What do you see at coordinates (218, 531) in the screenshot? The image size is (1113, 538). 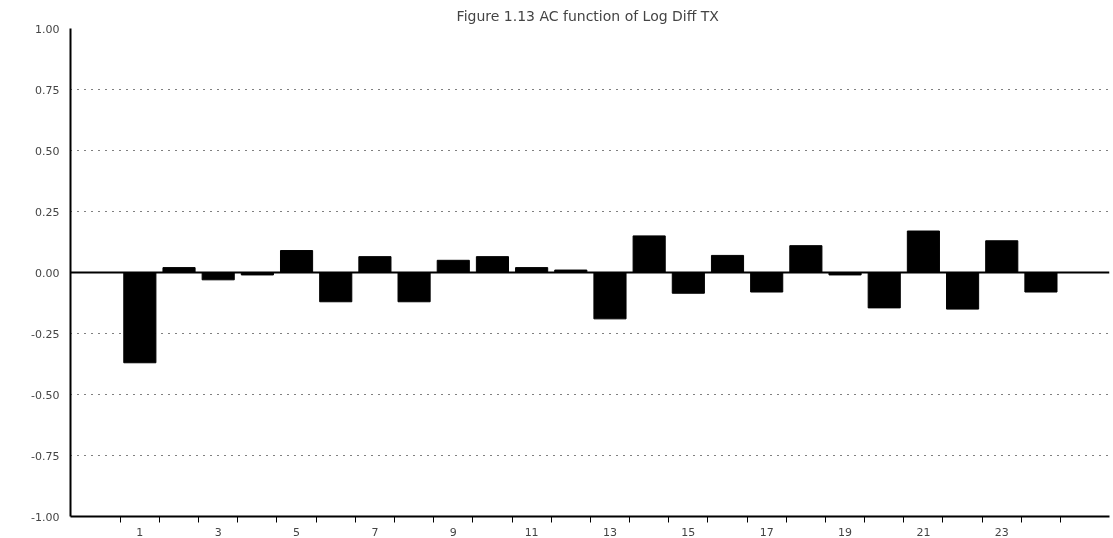 I see `x-tick-label: 3` at bounding box center [218, 531].